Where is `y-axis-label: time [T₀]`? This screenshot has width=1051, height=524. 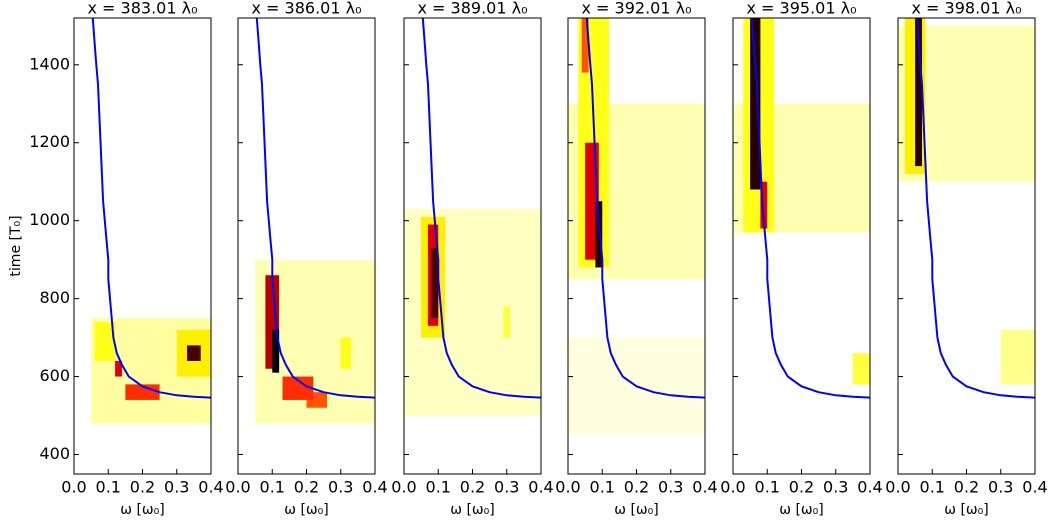
y-axis-label: time [T₀] is located at coordinates (16, 245).